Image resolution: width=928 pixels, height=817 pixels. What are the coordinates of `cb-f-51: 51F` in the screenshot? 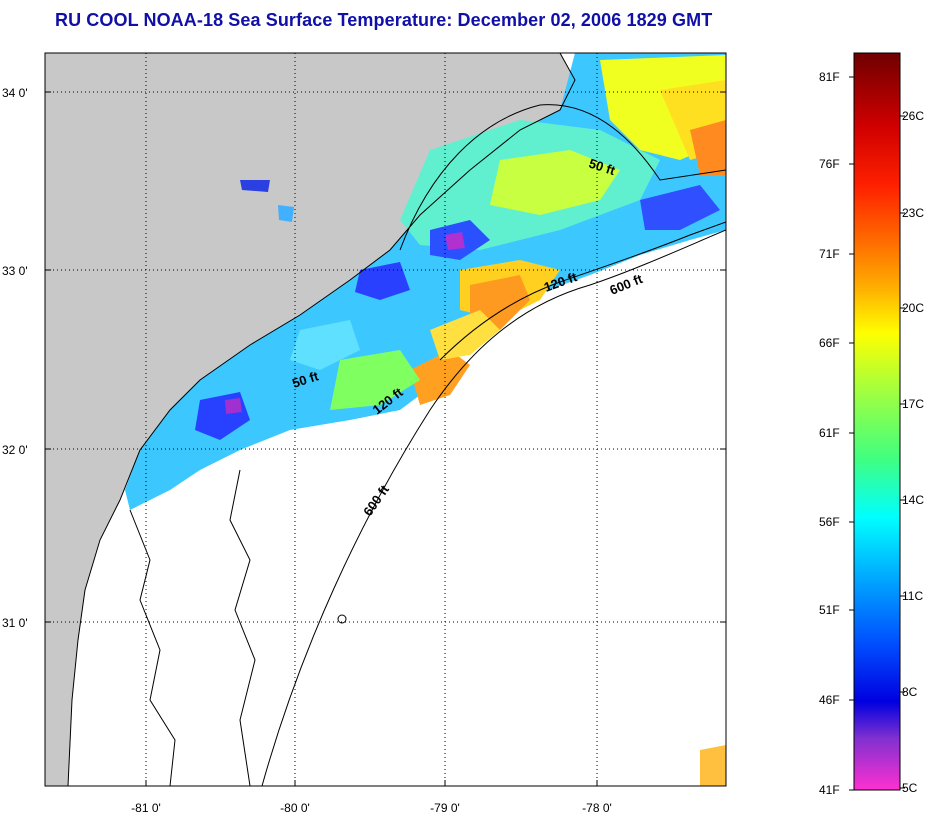 It's located at (829, 610).